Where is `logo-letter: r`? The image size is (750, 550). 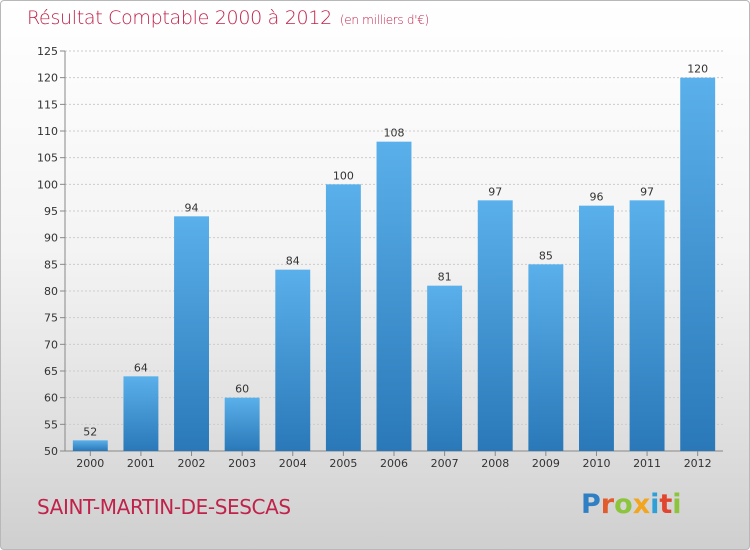 logo-letter: r is located at coordinates (607, 504).